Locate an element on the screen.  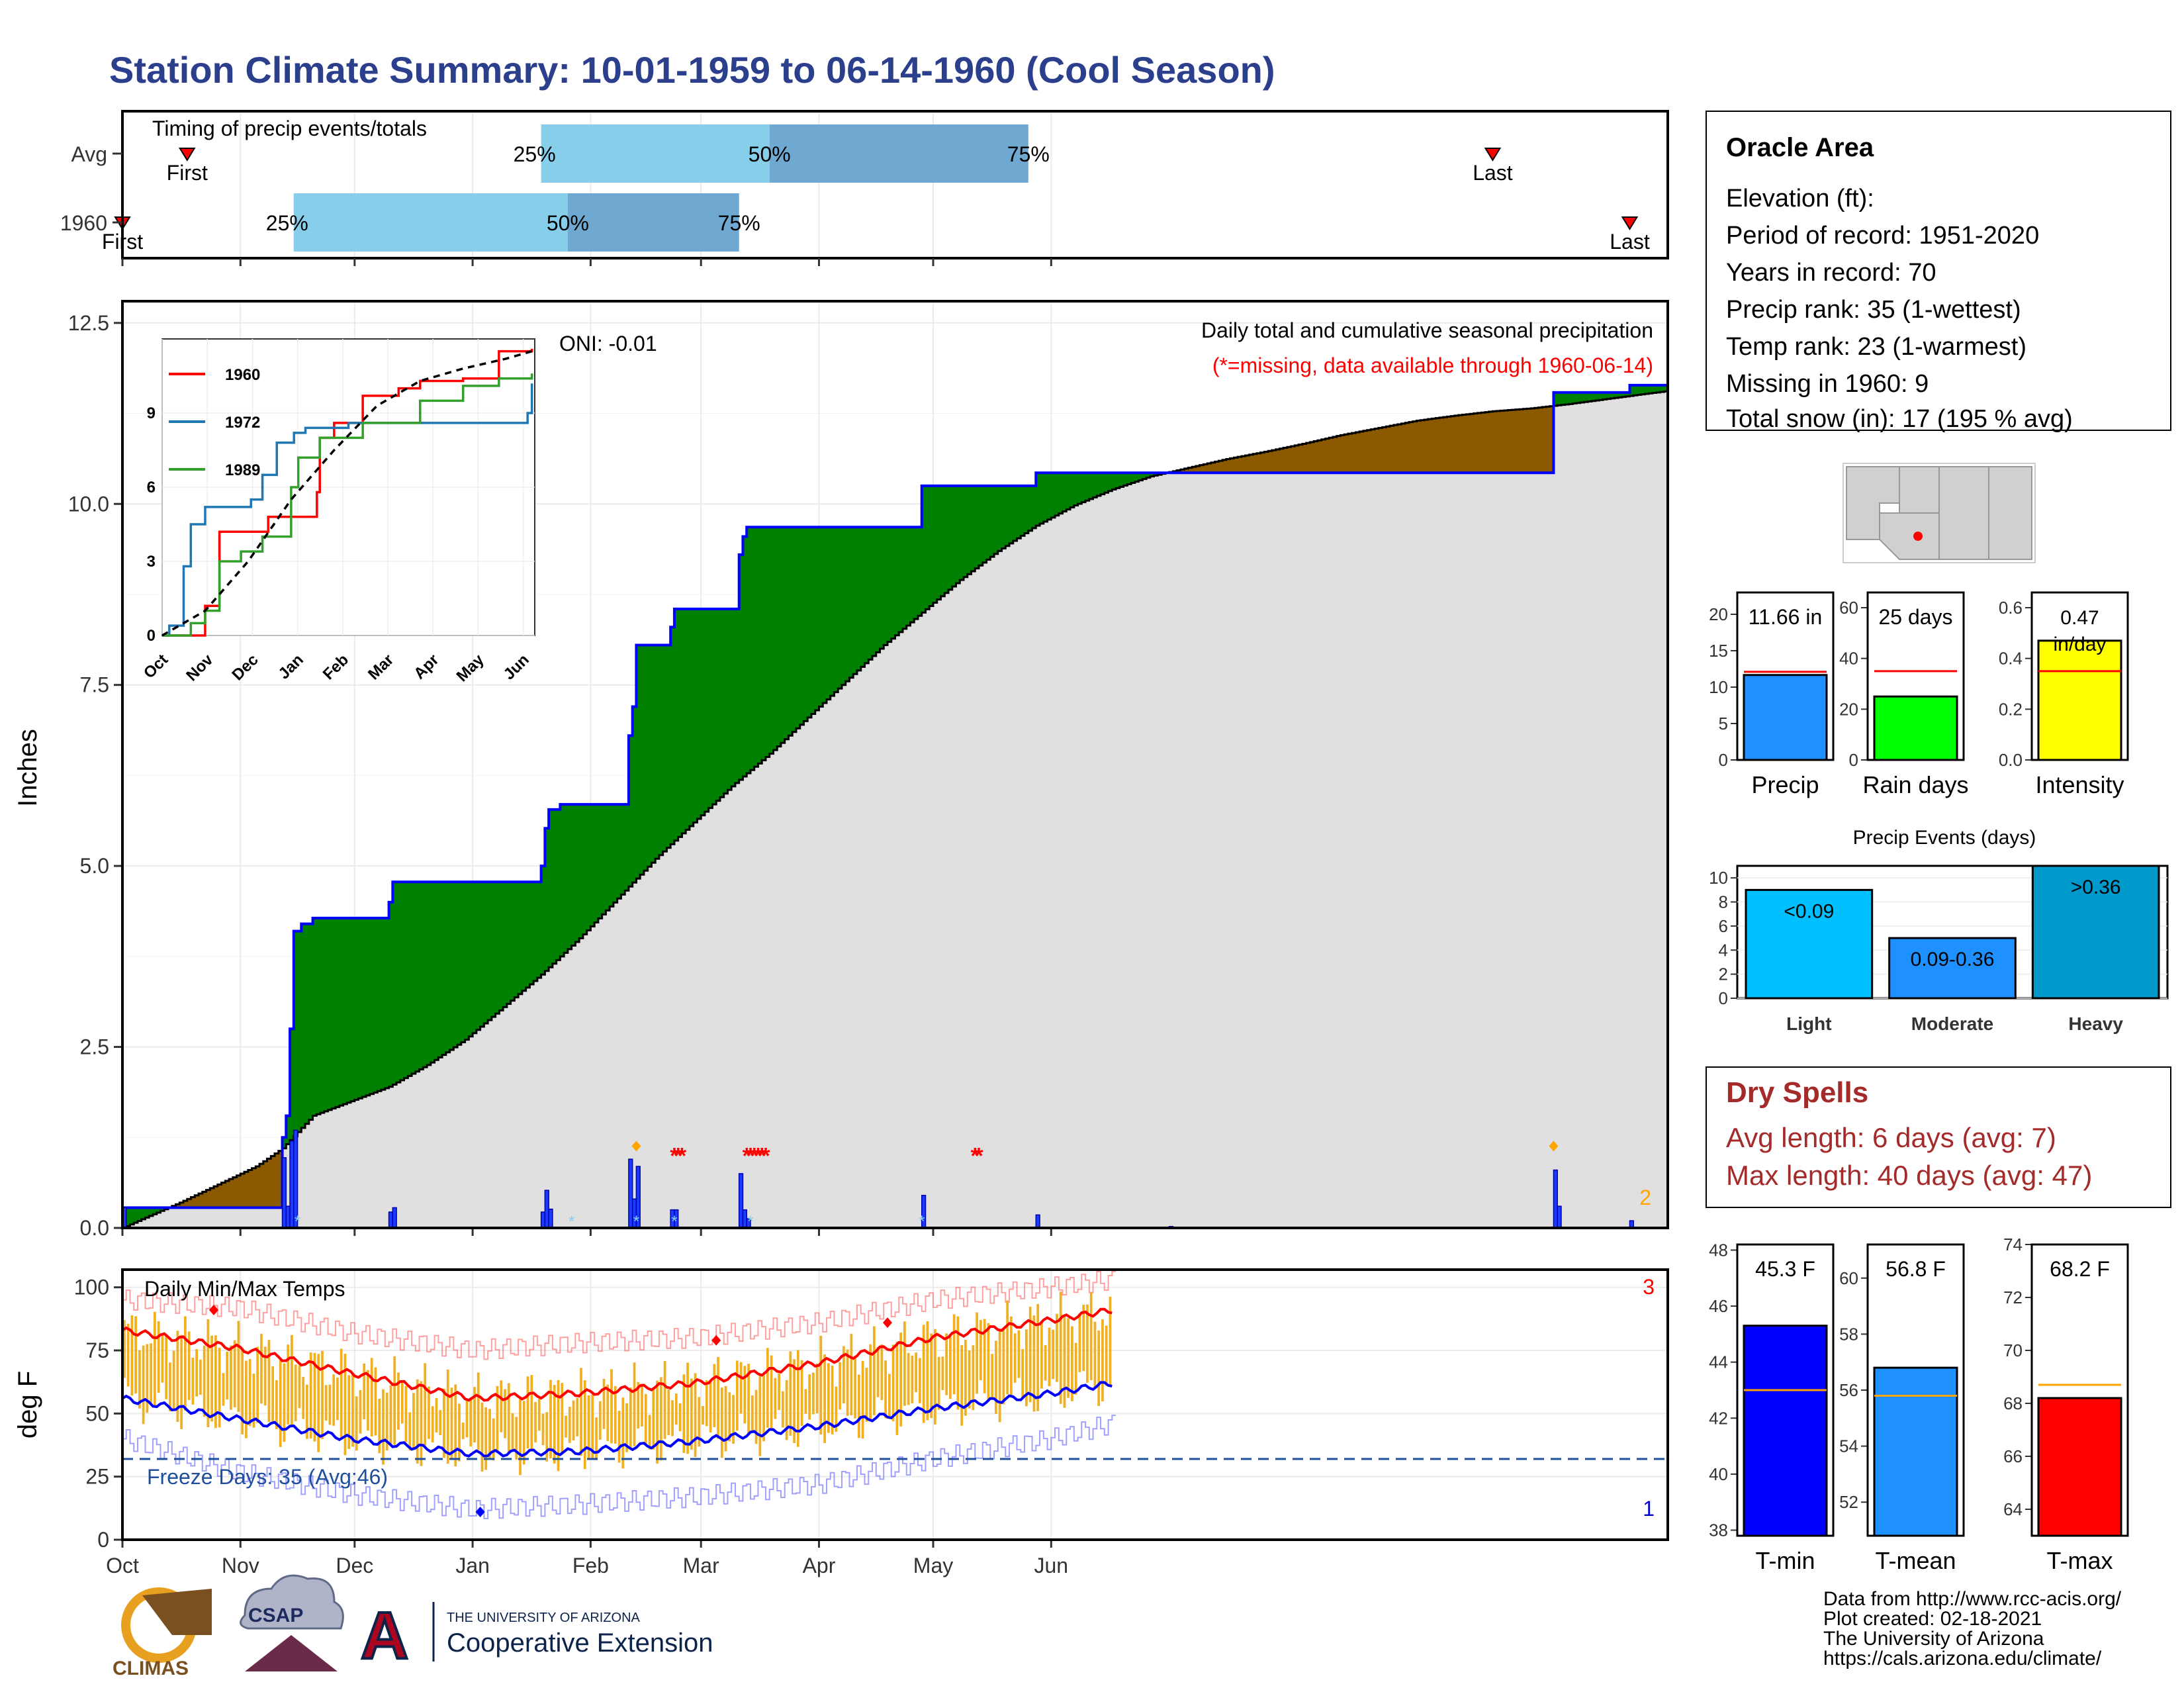
inset-y-tick-label: 6 is located at coordinates (151, 487).